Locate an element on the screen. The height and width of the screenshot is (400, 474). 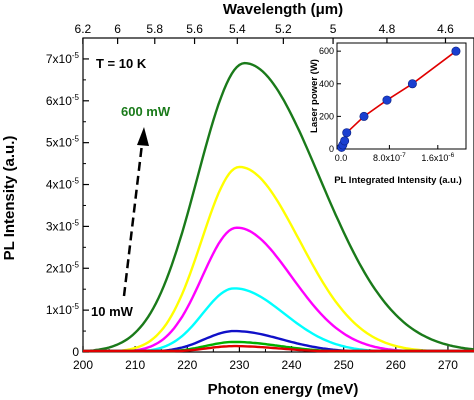
x-tick-label: 200 is located at coordinates (83, 365).